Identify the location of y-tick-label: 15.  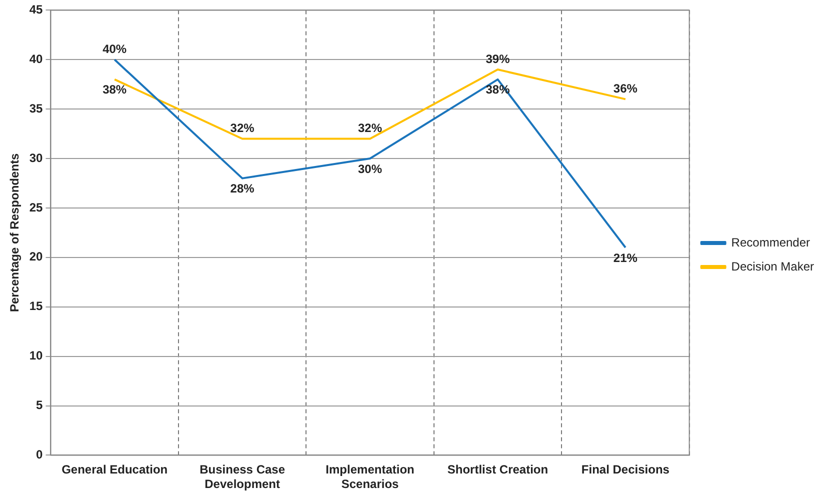
(36, 306).